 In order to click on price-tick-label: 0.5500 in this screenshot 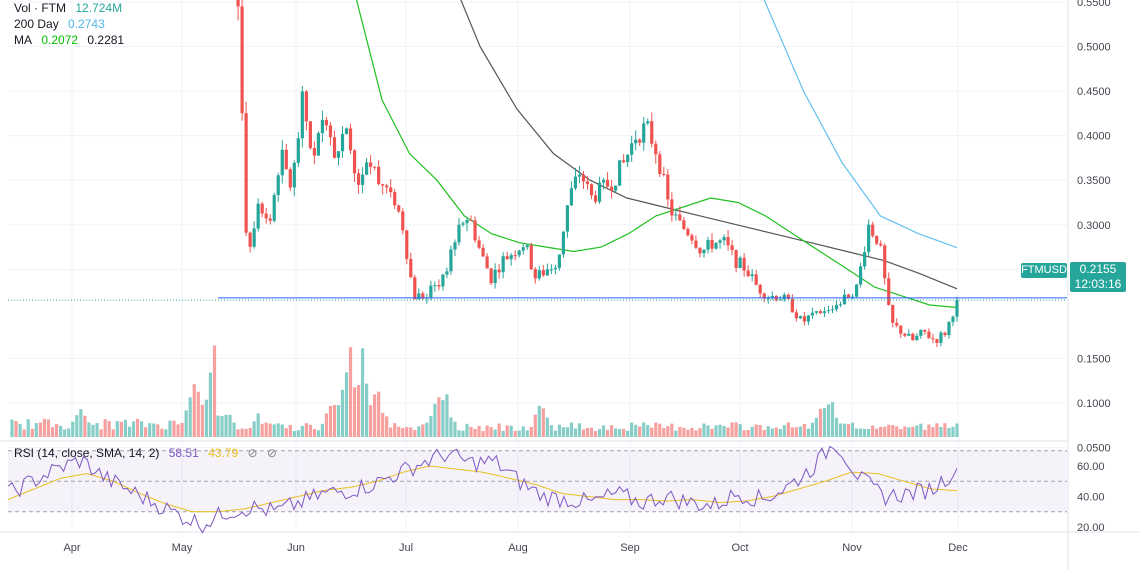, I will do `click(1094, 4)`.